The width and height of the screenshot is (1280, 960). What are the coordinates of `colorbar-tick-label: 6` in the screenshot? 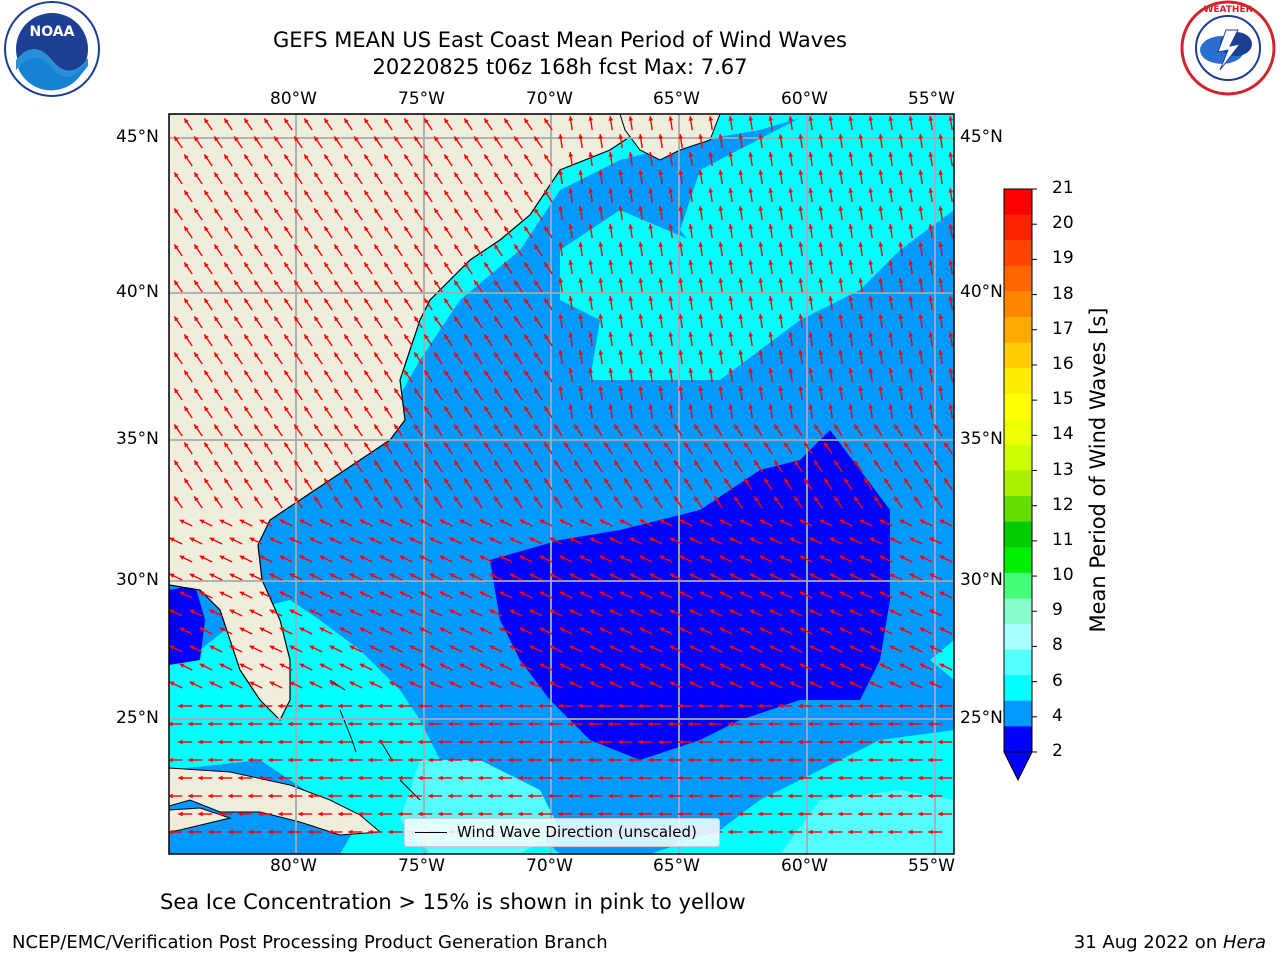 It's located at (1057, 680).